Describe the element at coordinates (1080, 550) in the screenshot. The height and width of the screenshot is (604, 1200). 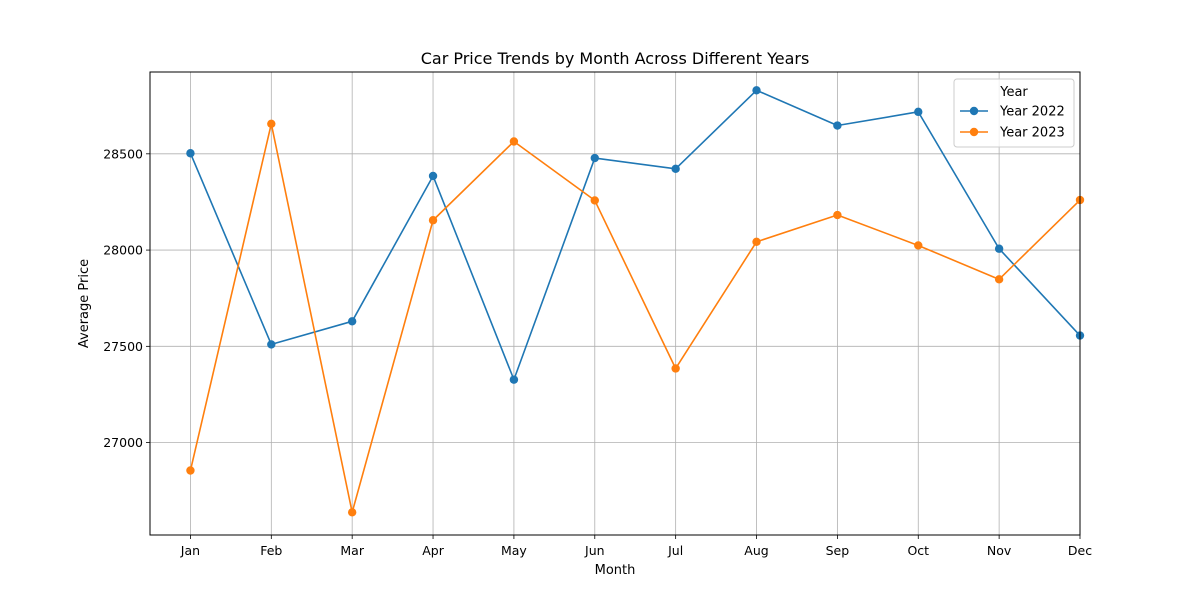
I see `x-tick-label: Dec` at that location.